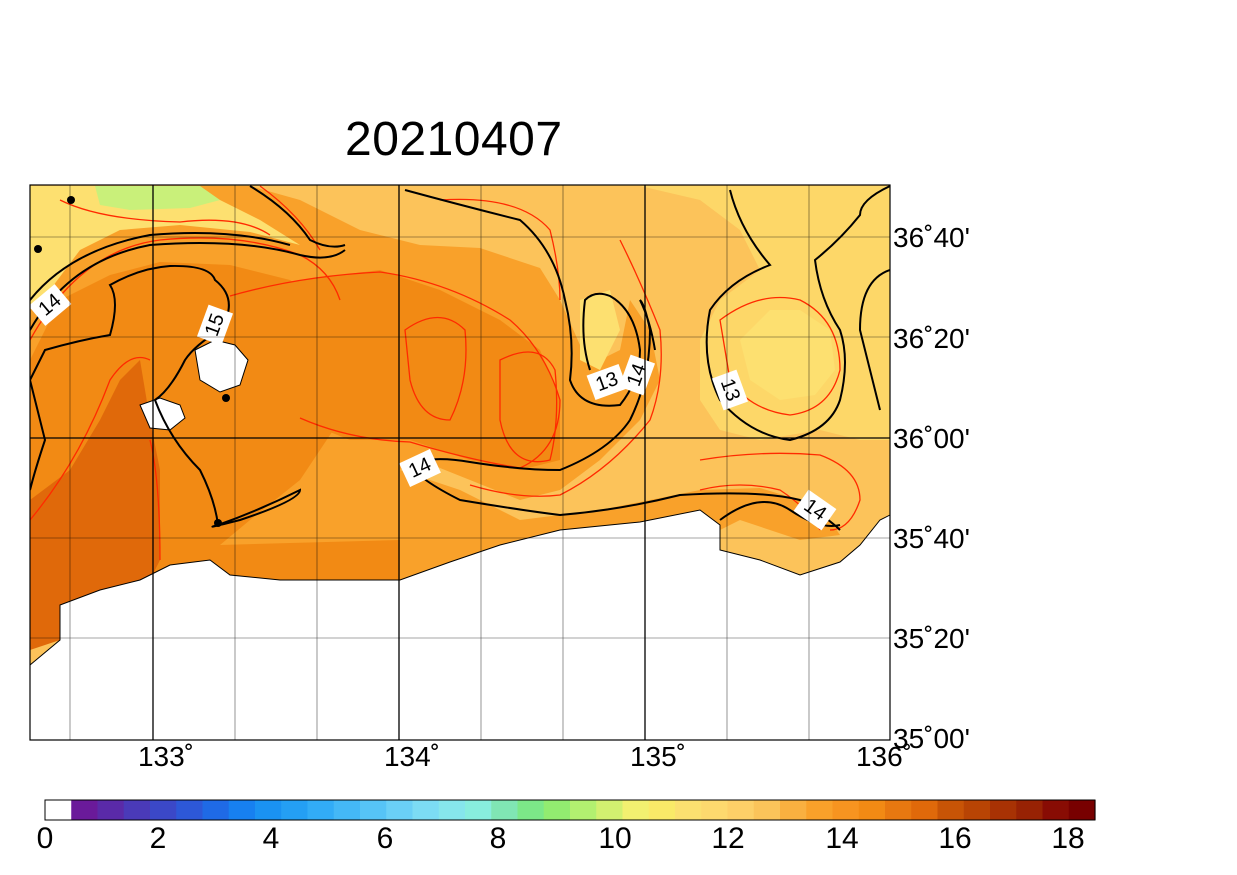 This screenshot has height=875, width=1237. I want to click on sst-band-12-nw, so click(165, 248).